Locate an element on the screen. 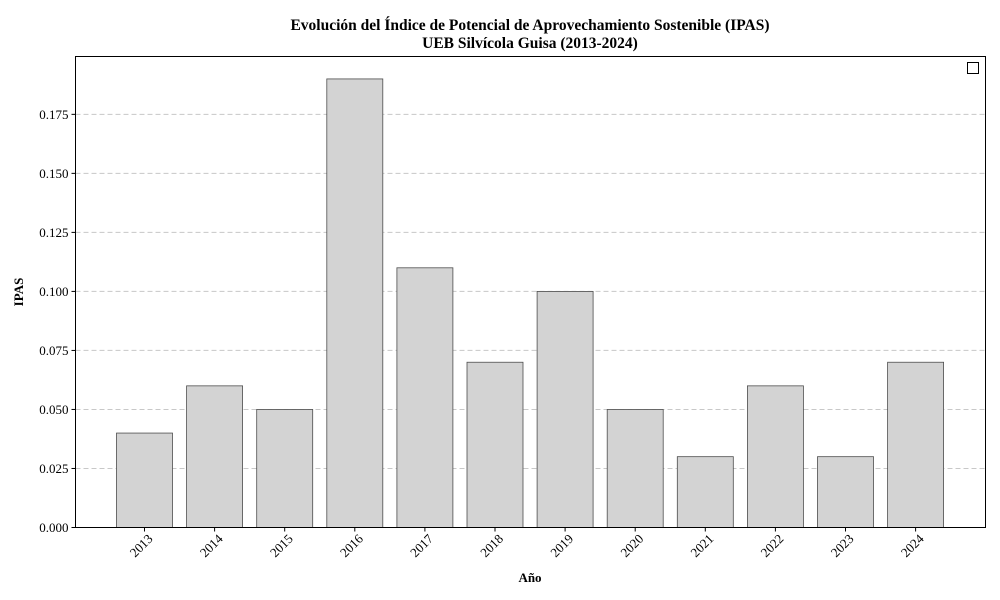 Image resolution: width=1000 pixels, height=600 pixels. x-tick-label: 2020 is located at coordinates (631, 545).